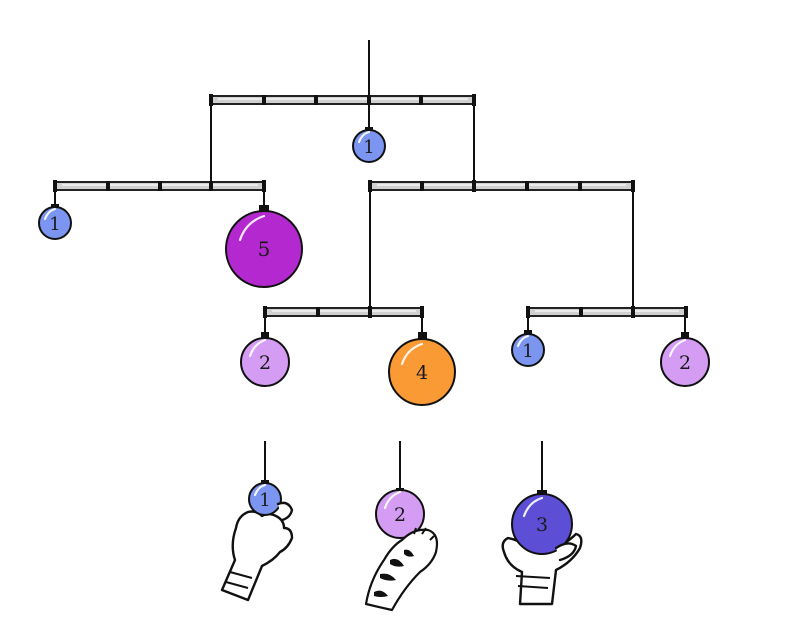 This screenshot has width=800, height=644. What do you see at coordinates (343, 312) in the screenshot?
I see `mid-rod` at bounding box center [343, 312].